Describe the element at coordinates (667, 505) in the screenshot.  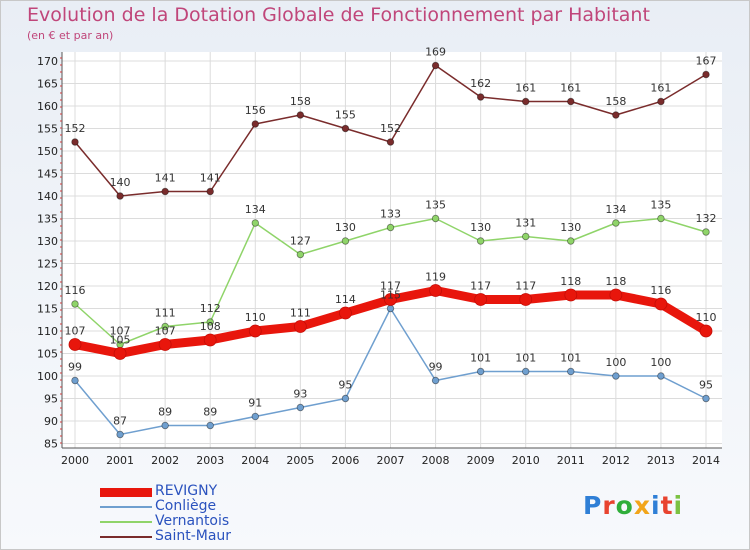
I see `logo-letter: t` at that location.